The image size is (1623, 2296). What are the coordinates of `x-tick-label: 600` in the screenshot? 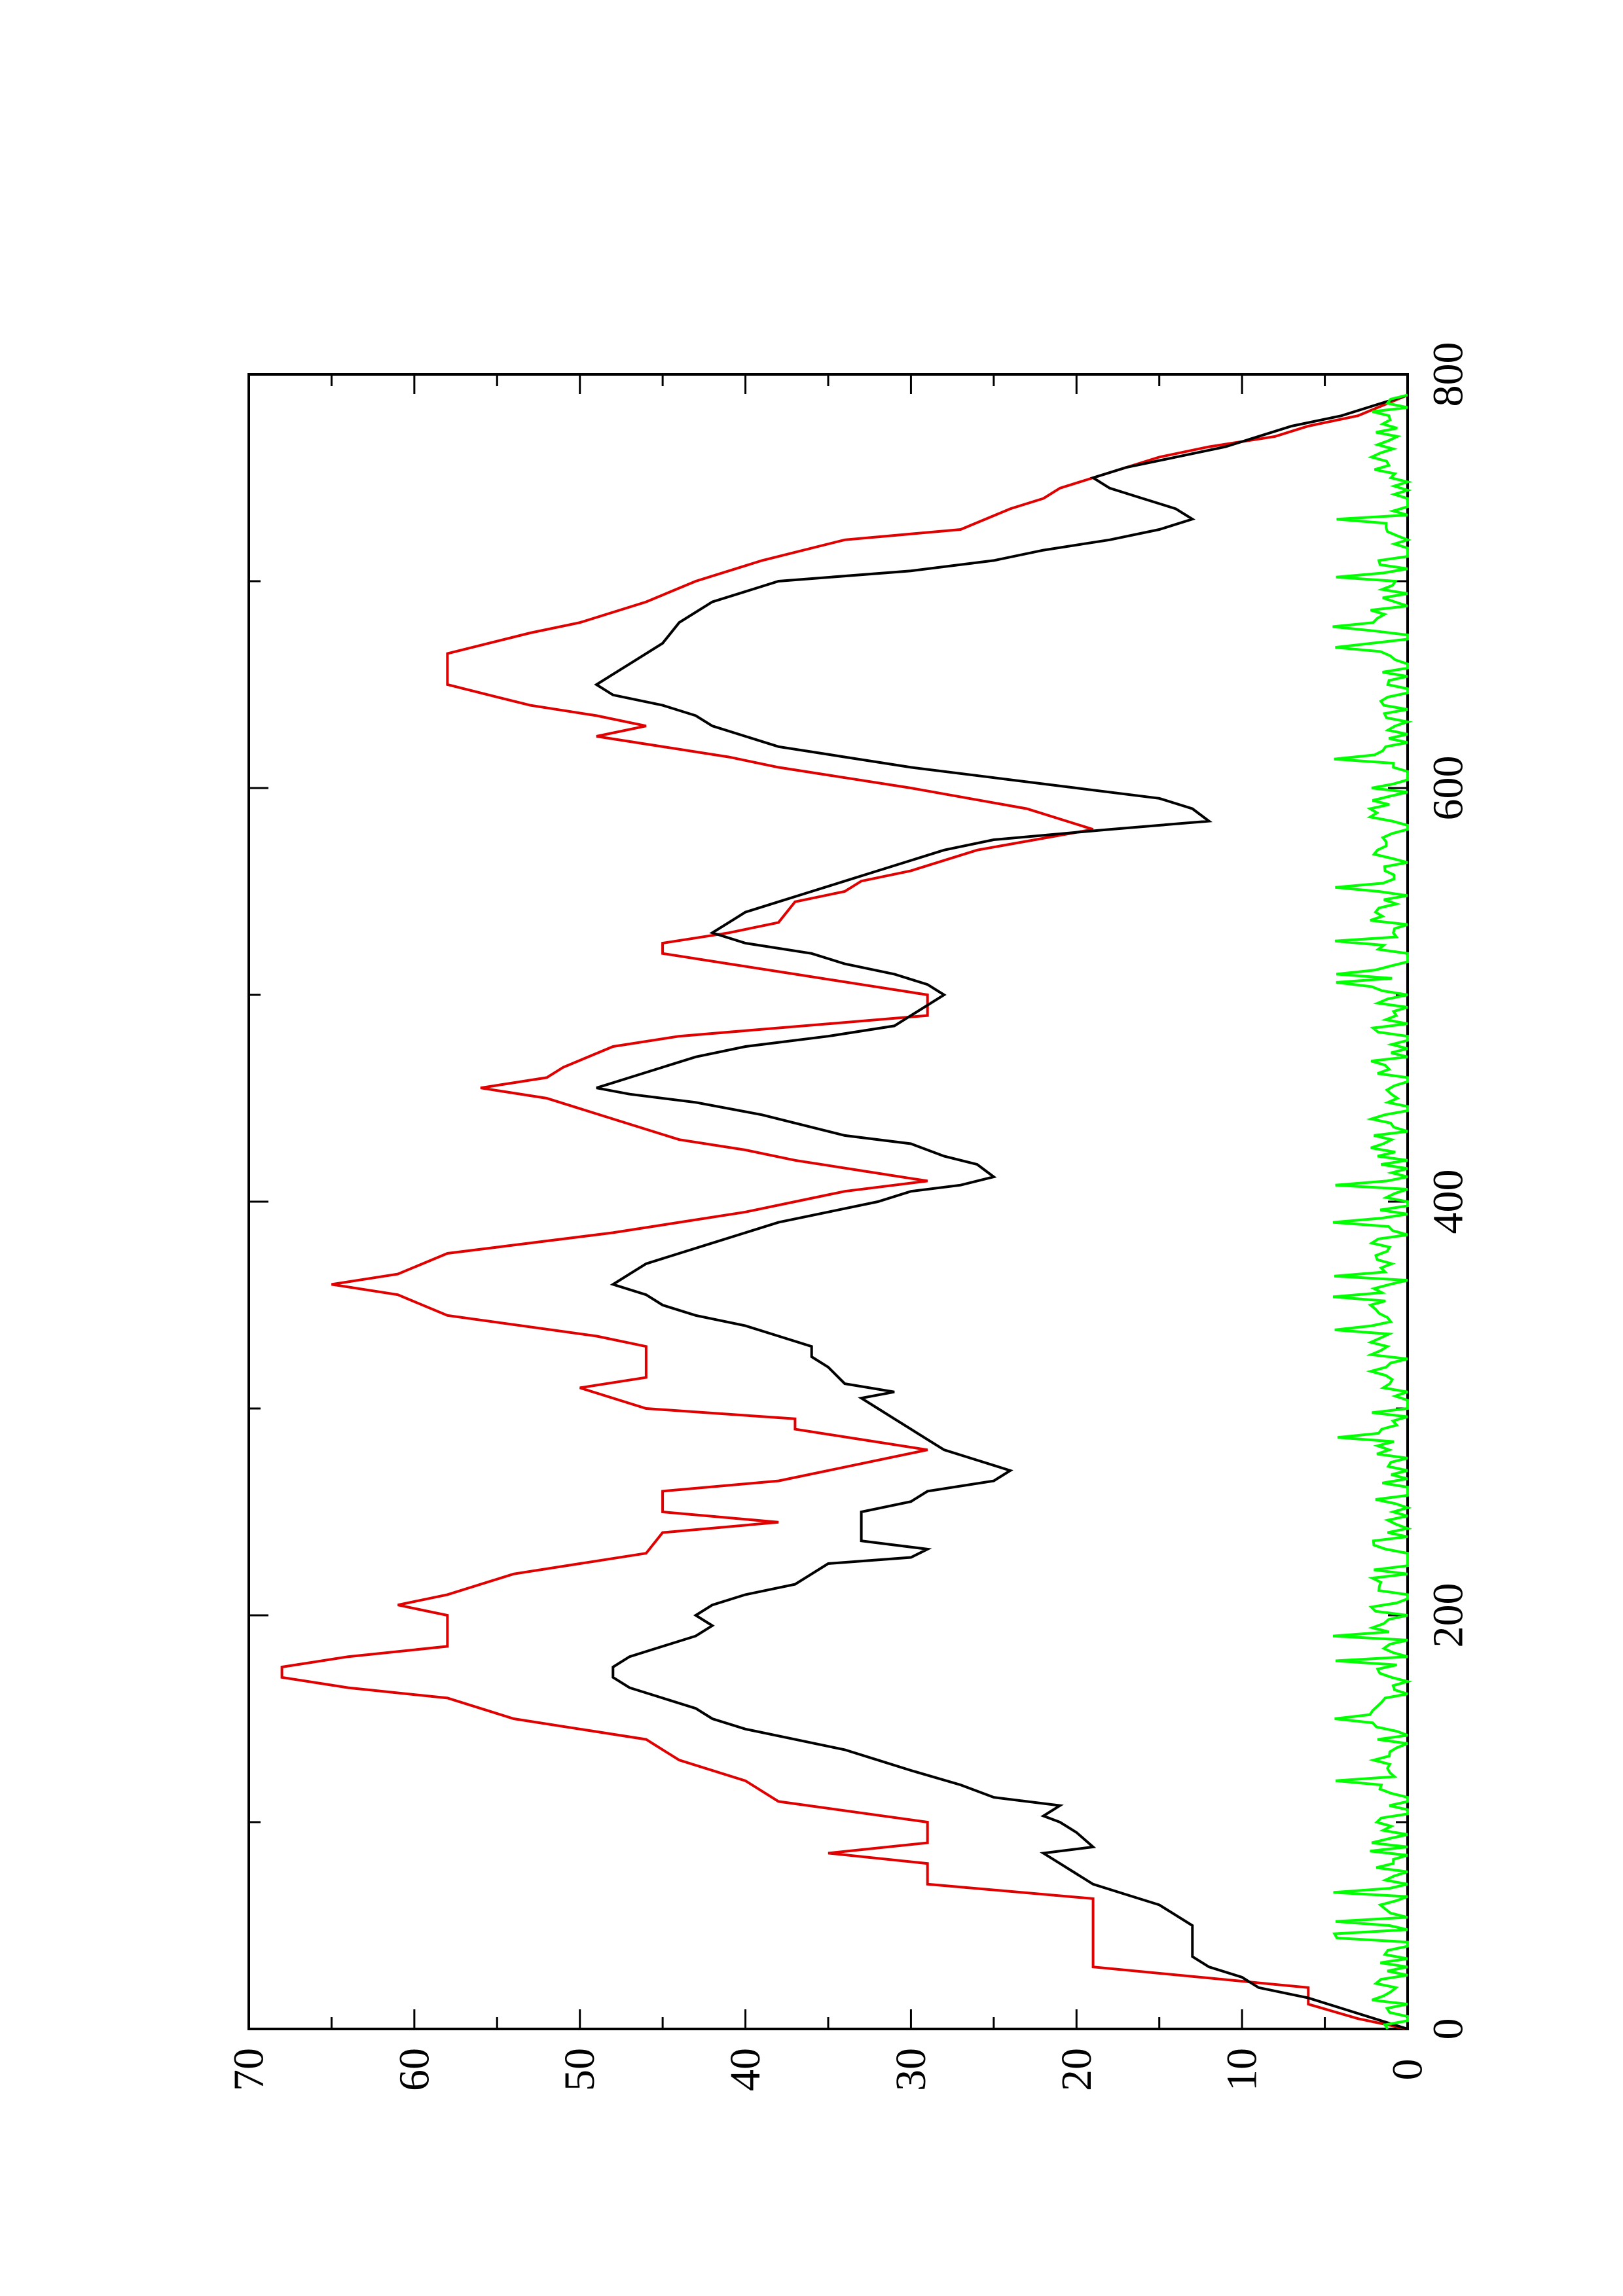 It's located at (1448, 788).